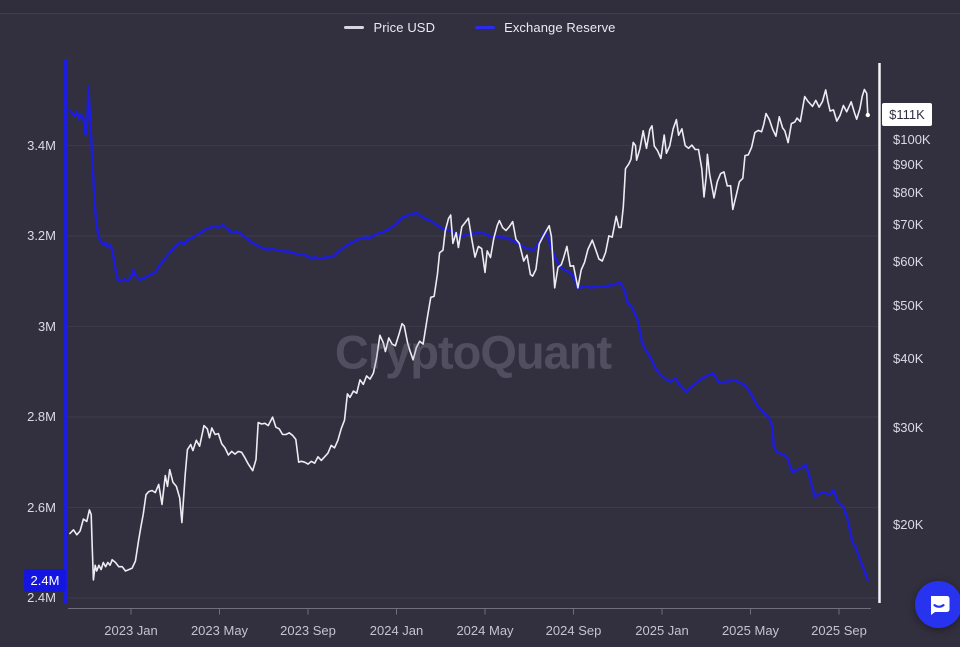  Describe the element at coordinates (45, 580) in the screenshot. I see `reserve-current-value-badge: 2.4M` at that location.